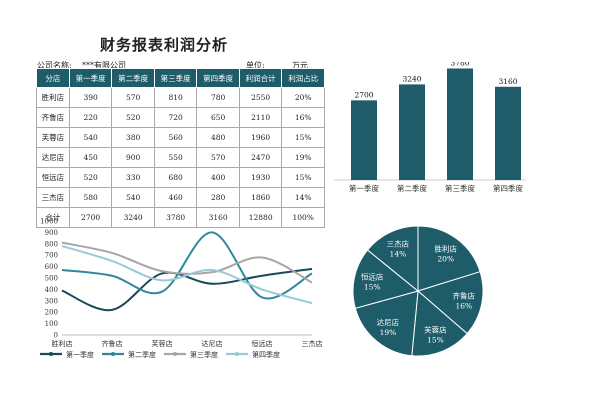  Describe the element at coordinates (51, 279) in the screenshot. I see `y-tick-label: 500` at that location.